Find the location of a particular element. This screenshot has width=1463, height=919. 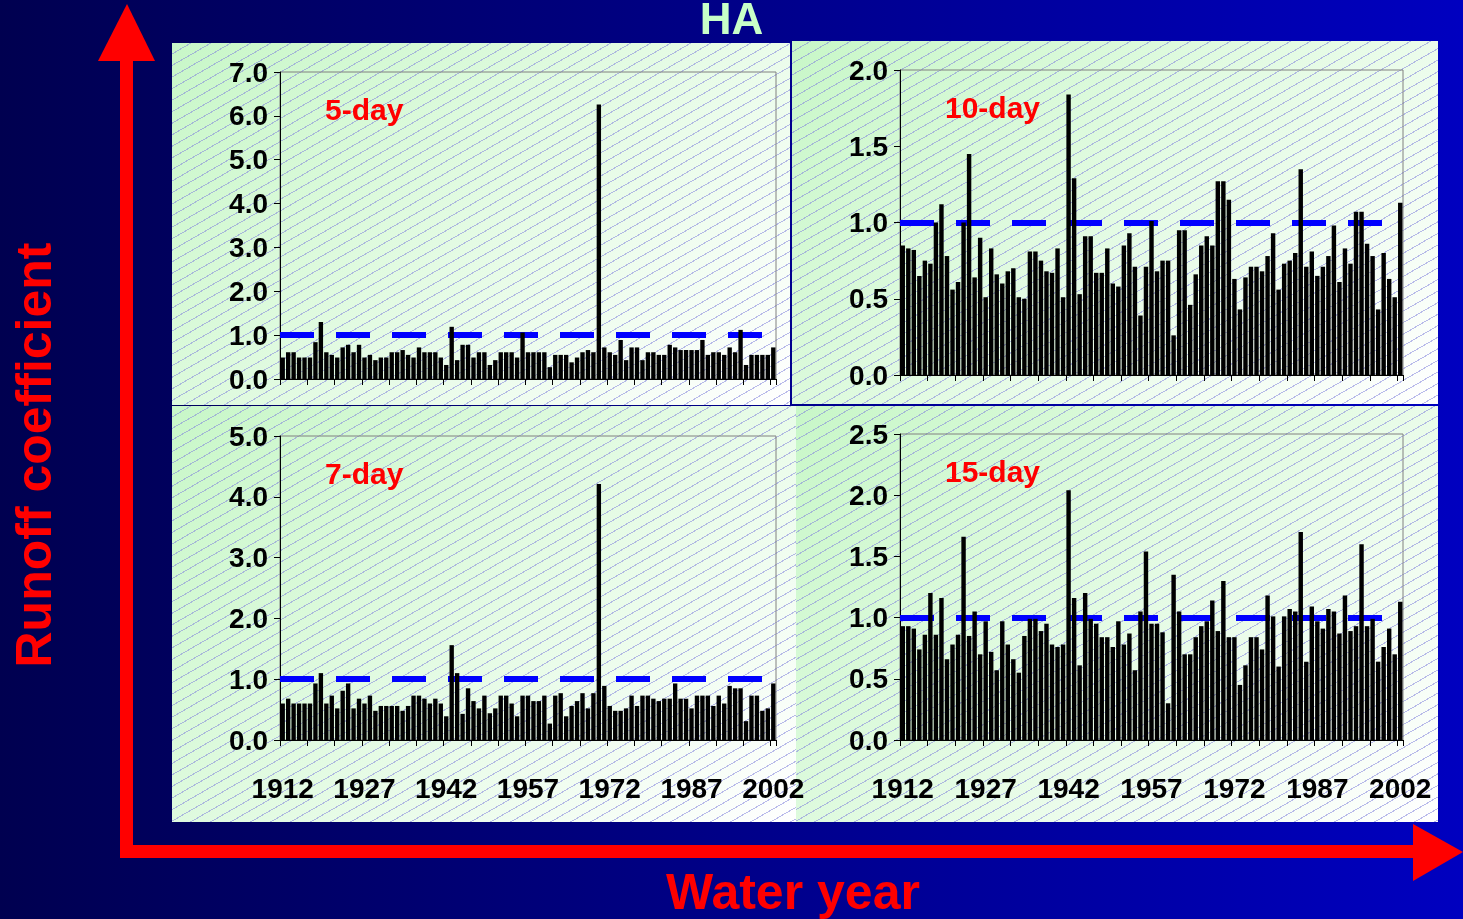

x-axis-title: Water year is located at coordinates (793, 891).